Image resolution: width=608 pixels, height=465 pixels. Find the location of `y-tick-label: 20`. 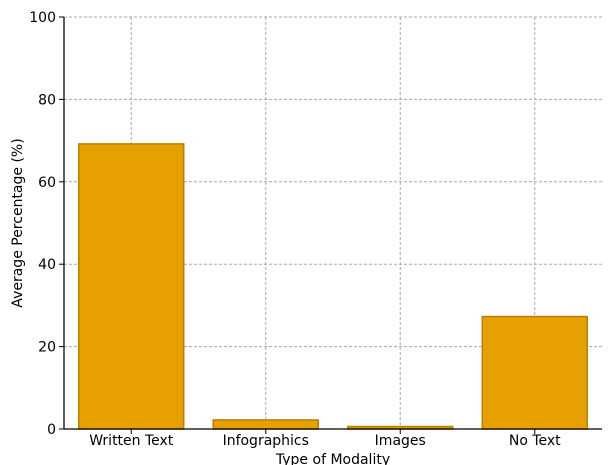

y-tick-label: 20 is located at coordinates (47, 348).